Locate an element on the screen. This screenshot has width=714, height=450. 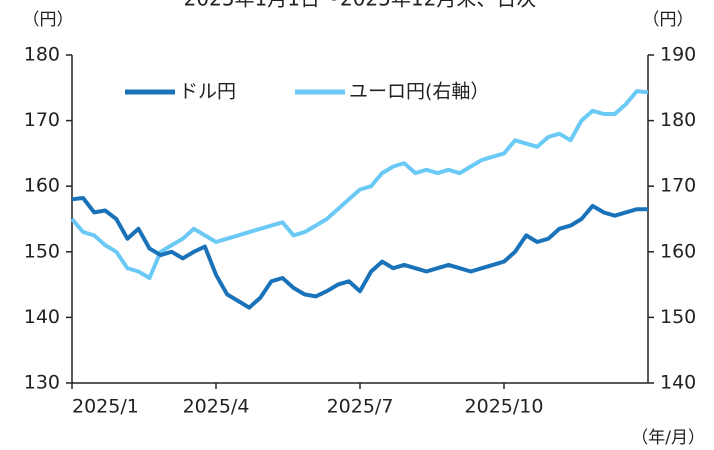
x-tick-label: 2025/4 is located at coordinates (216, 407).